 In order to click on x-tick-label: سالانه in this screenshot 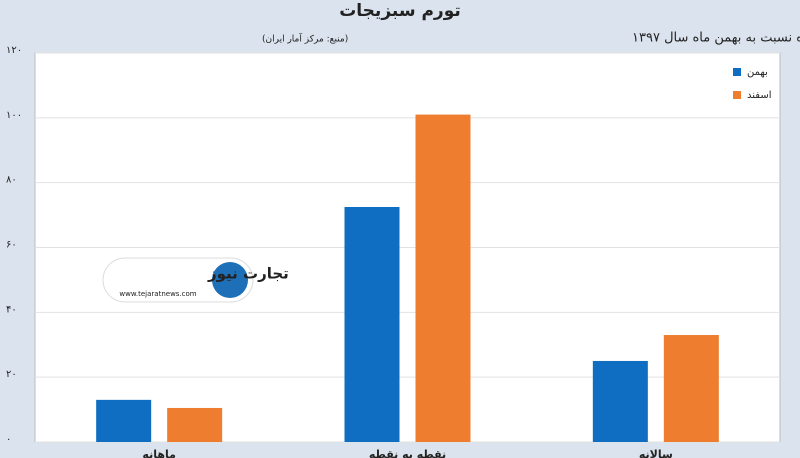, I will do `click(656, 453)`.